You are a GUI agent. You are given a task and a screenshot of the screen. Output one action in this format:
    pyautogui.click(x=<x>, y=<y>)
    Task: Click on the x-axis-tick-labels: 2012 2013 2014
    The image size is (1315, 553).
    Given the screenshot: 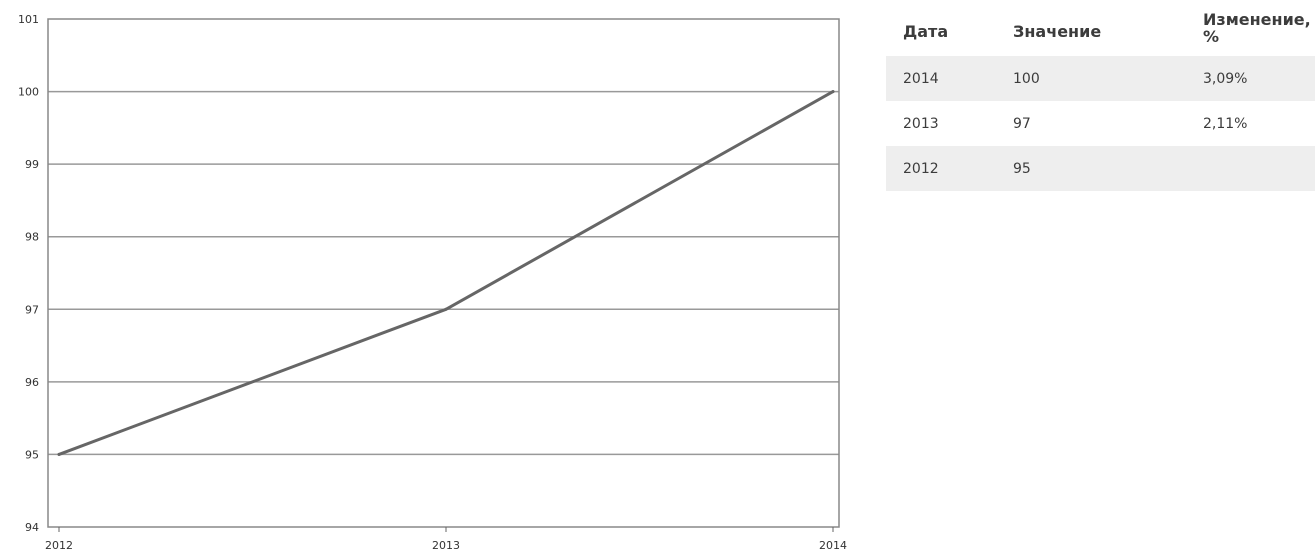 What is the action you would take?
    pyautogui.click(x=446, y=539)
    